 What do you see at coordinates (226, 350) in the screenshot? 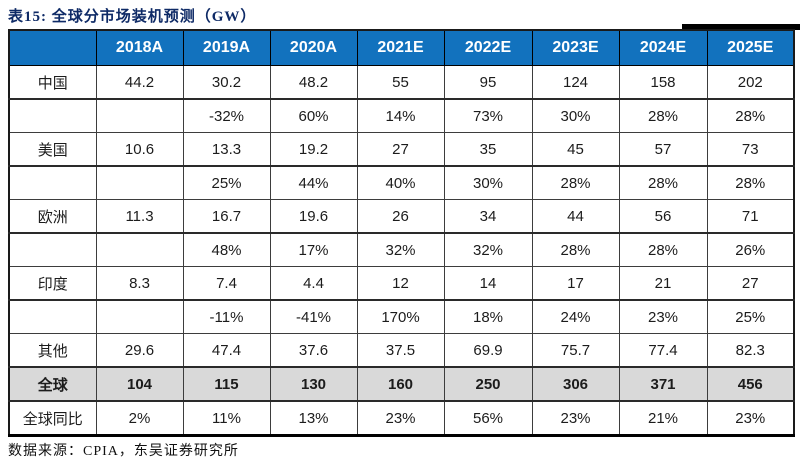
I see `cell: 47.4` at bounding box center [226, 350].